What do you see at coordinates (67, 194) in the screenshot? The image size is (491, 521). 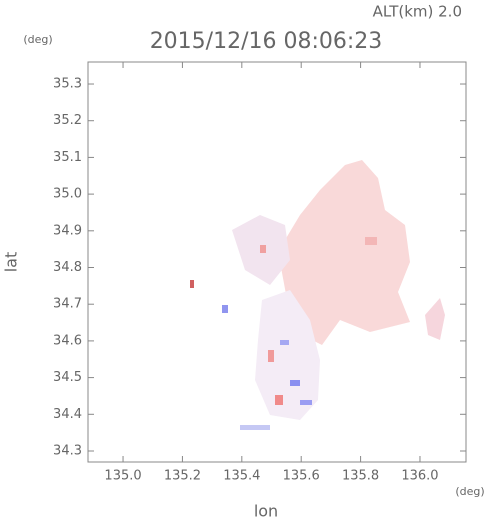 I see `y-tick-label: 35.0` at bounding box center [67, 194].